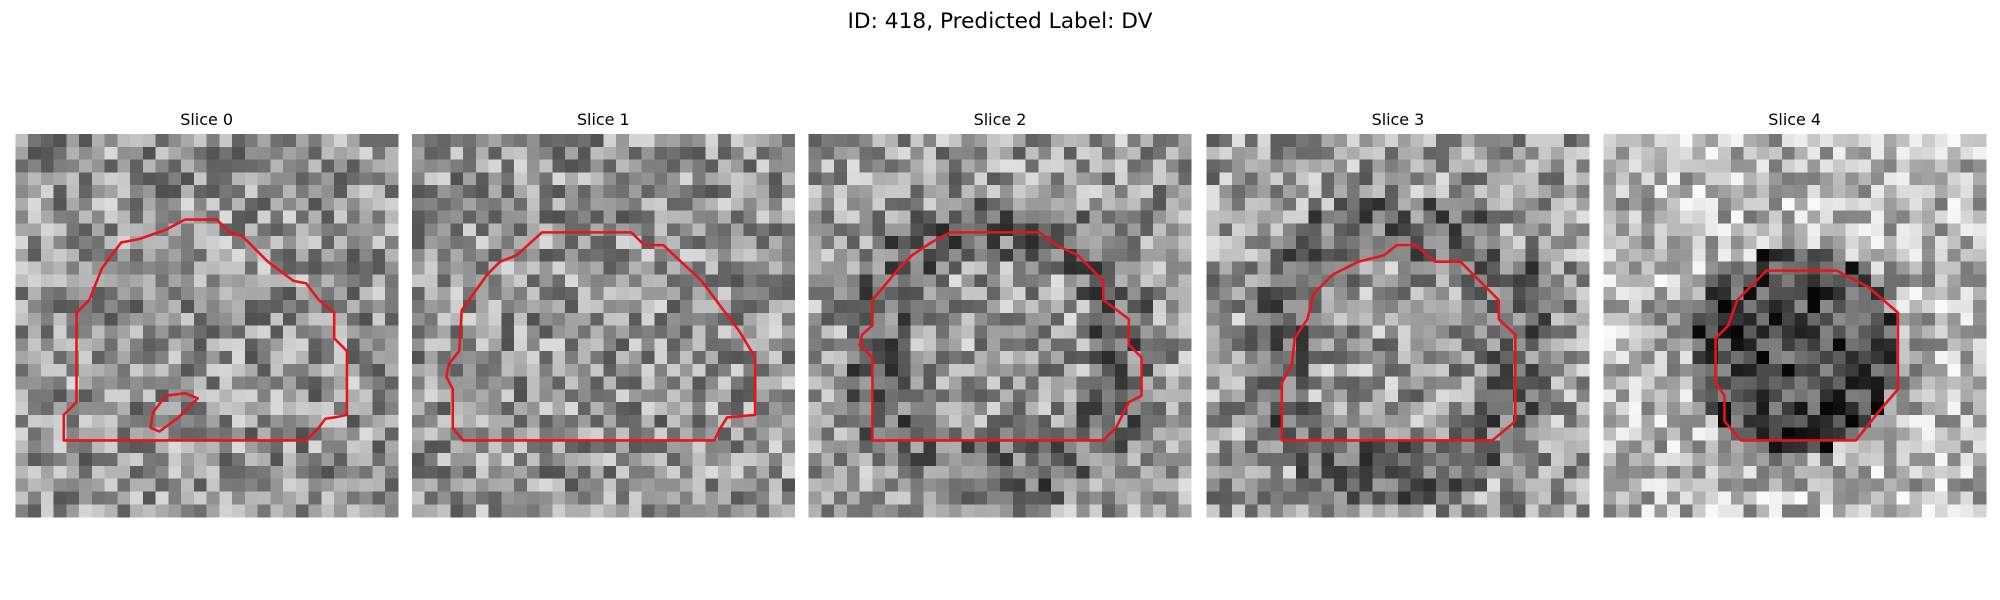 This screenshot has width=2000, height=600. I want to click on slice-title: Slice 0, so click(206, 119).